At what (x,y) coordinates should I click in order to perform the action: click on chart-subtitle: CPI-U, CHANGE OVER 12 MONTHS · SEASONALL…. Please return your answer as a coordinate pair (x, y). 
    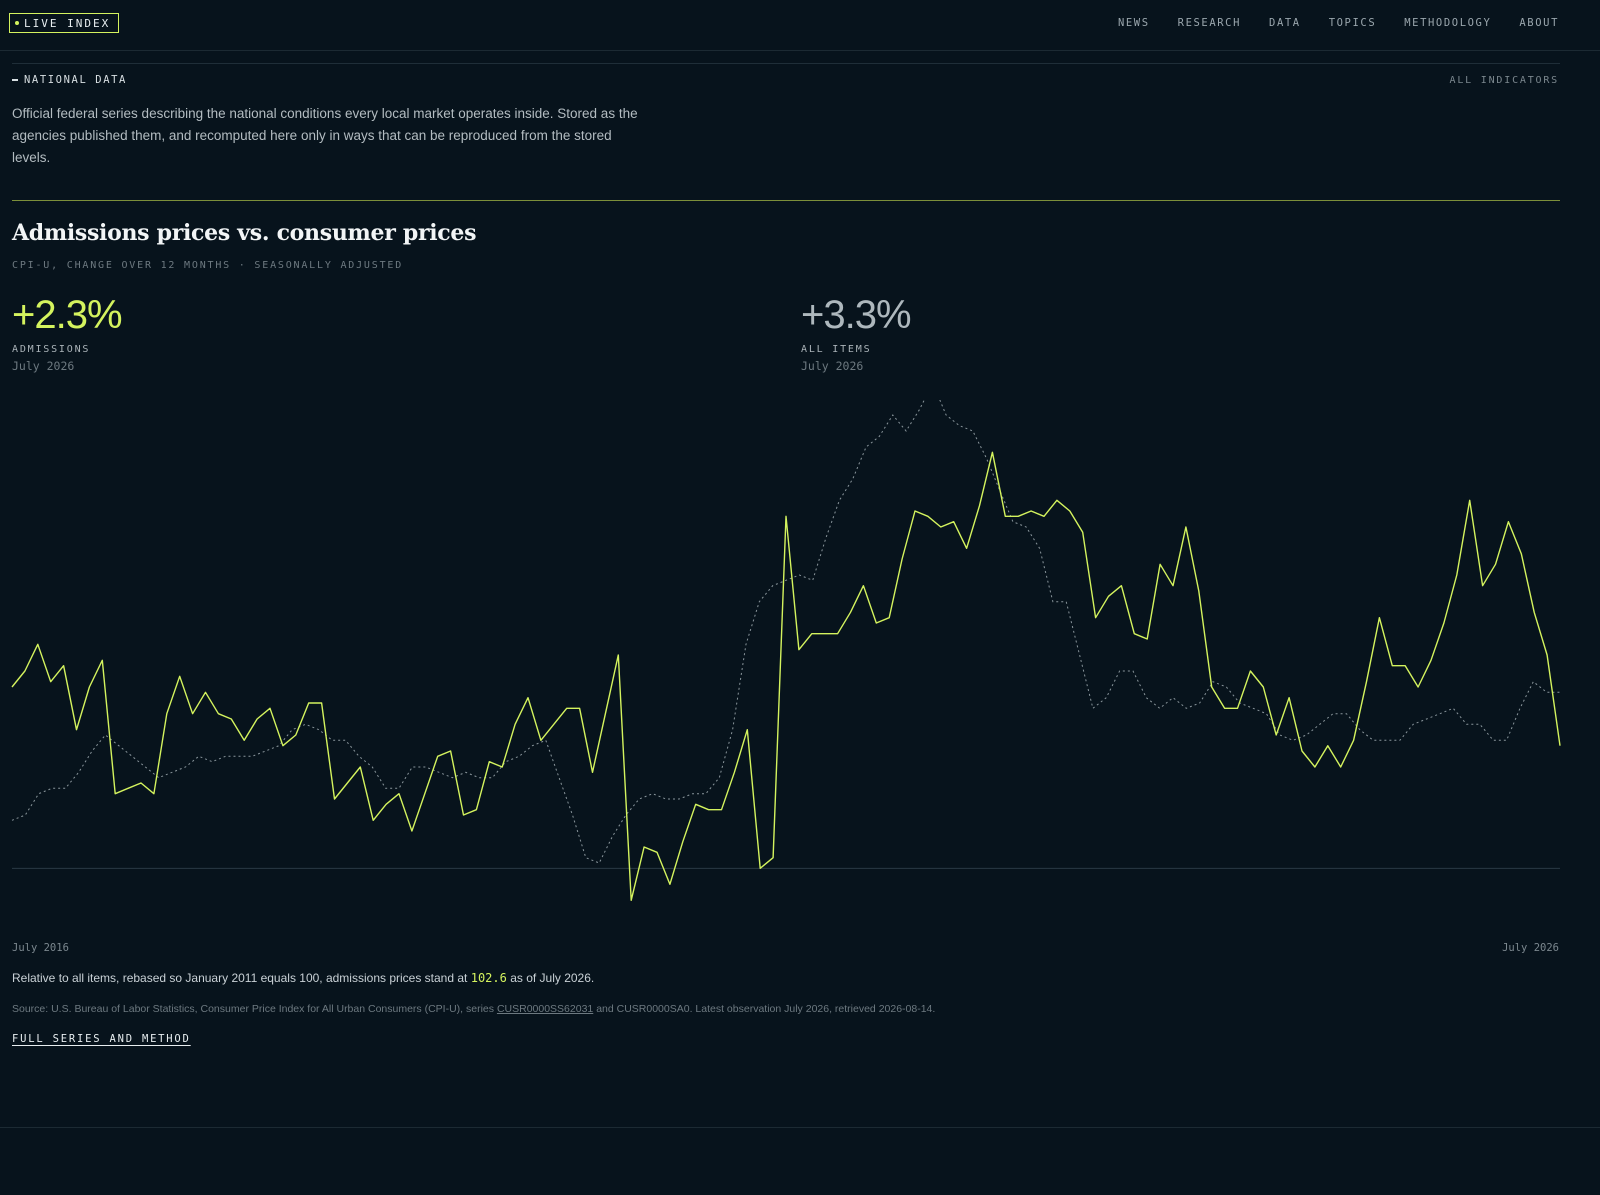
    Looking at the image, I should click on (208, 265).